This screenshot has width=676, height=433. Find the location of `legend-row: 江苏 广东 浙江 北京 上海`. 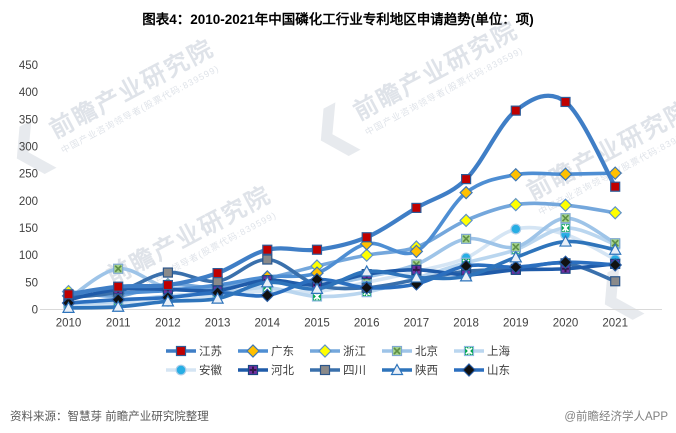

legend-row: 江苏 广东 浙江 北京 上海 is located at coordinates (338, 351).